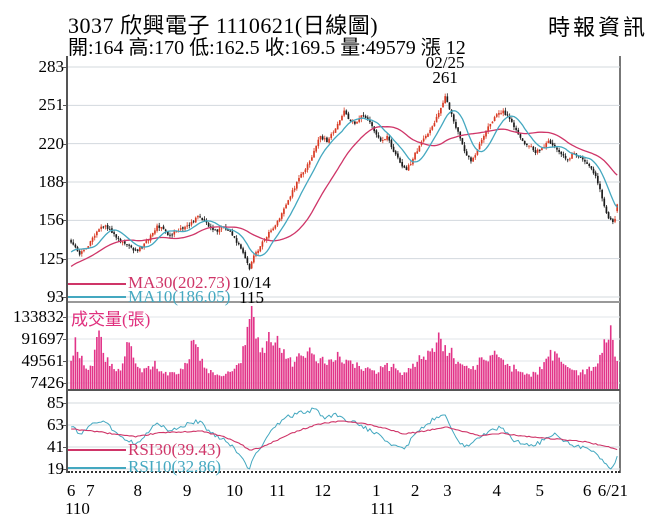  What do you see at coordinates (51, 105) in the screenshot?
I see `price-tick-251: 251` at bounding box center [51, 105].